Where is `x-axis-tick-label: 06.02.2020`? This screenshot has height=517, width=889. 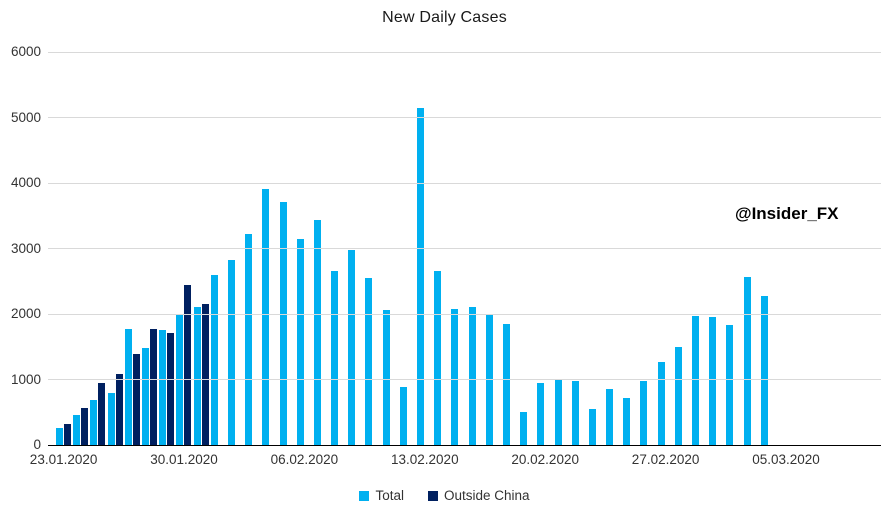
x-axis-tick-label: 06.02.2020 is located at coordinates (304, 459).